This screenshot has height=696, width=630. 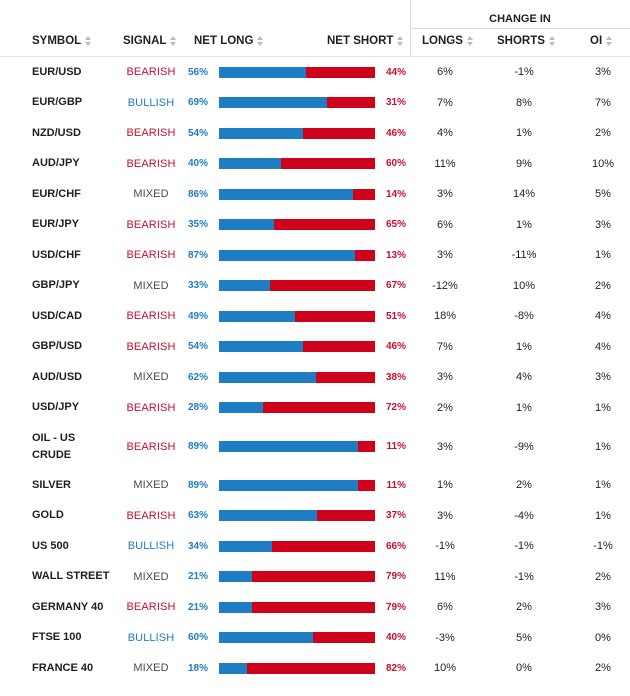 I want to click on net-short-percent: 67%, so click(x=395, y=286).